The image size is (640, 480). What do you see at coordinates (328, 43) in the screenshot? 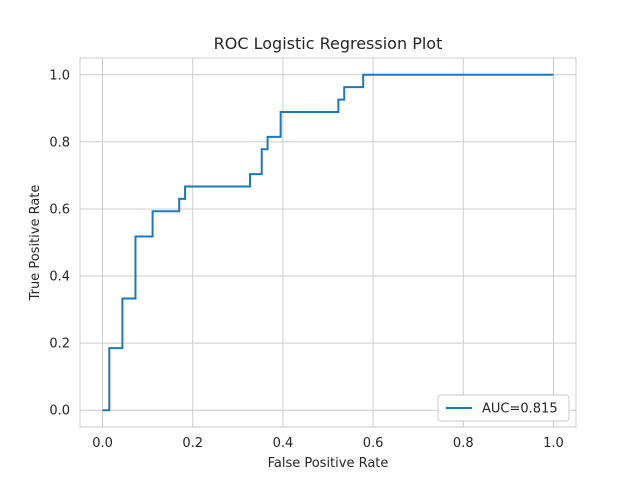
I see `chart-title: ROC Logistic Regression Plot` at bounding box center [328, 43].